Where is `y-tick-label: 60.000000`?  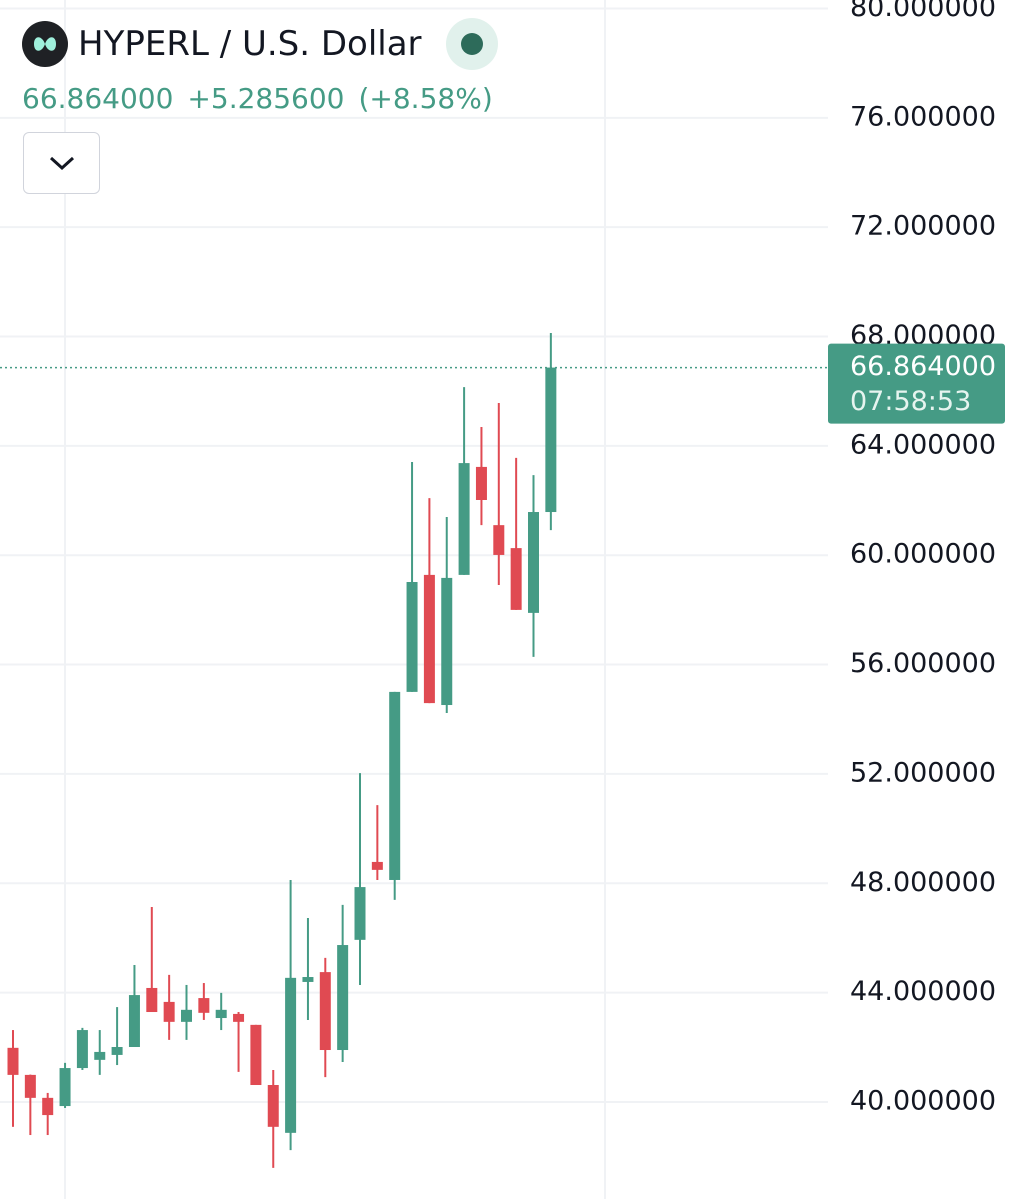 y-tick-label: 60.000000 is located at coordinates (923, 554).